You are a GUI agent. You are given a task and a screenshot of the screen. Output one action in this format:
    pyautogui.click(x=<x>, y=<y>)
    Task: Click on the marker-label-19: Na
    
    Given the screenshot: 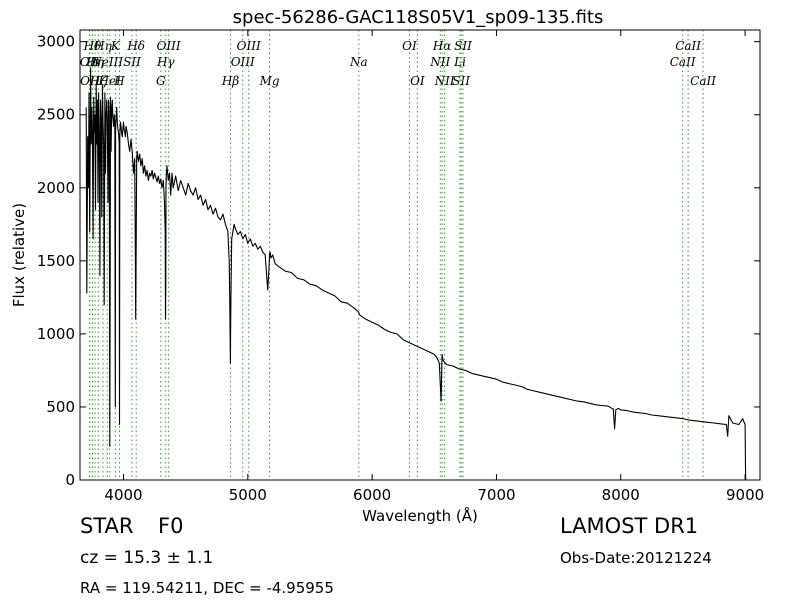 What is the action you would take?
    pyautogui.click(x=358, y=62)
    